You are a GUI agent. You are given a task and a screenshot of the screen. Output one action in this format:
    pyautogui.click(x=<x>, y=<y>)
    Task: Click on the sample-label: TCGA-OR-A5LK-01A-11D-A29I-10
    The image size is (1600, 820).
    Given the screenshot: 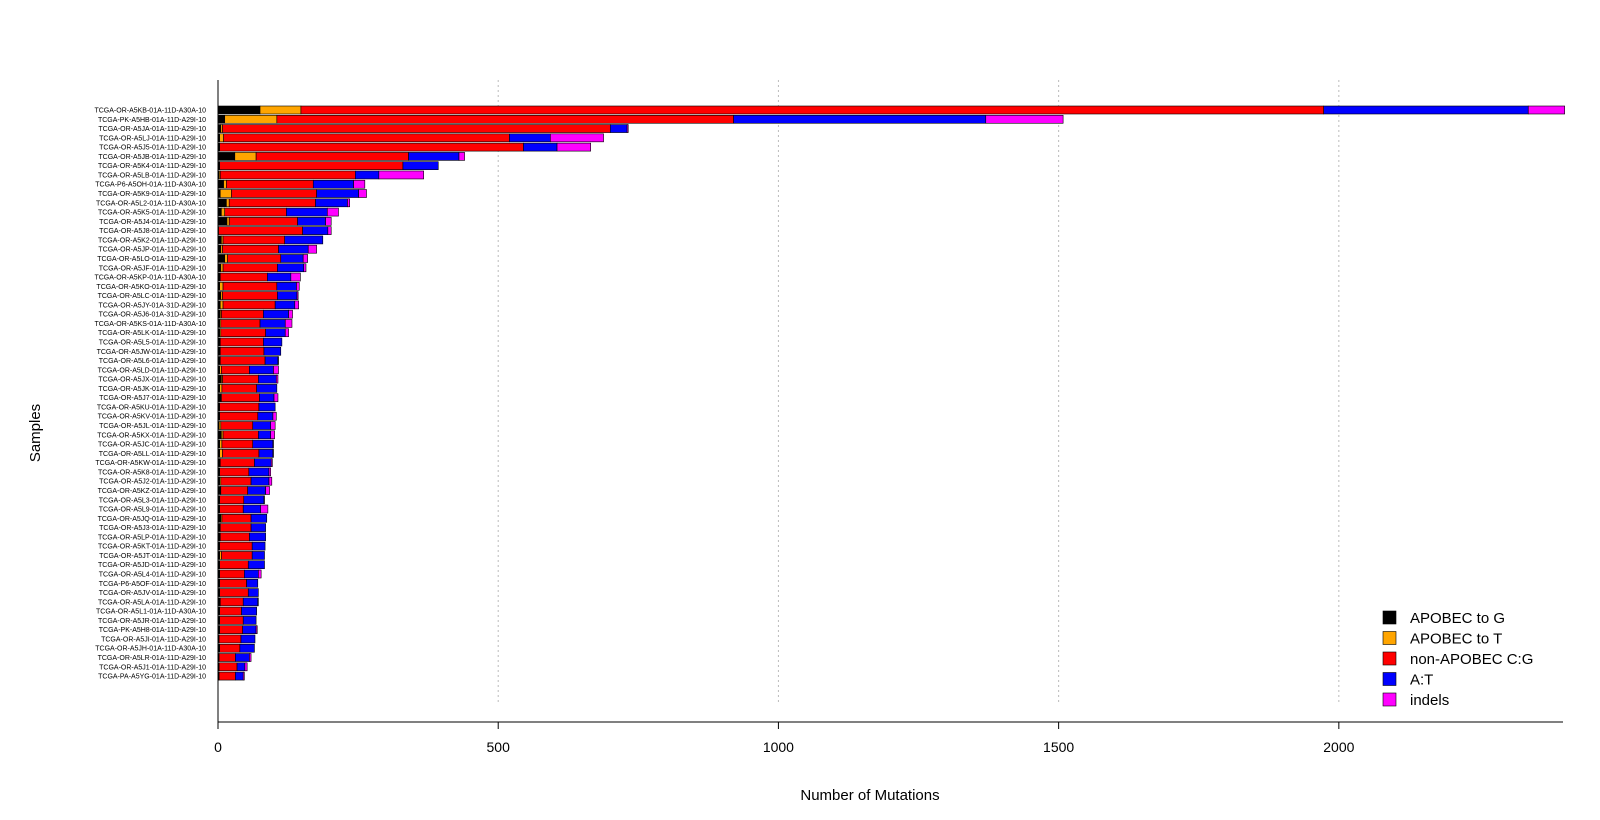 What is the action you would take?
    pyautogui.click(x=152, y=333)
    